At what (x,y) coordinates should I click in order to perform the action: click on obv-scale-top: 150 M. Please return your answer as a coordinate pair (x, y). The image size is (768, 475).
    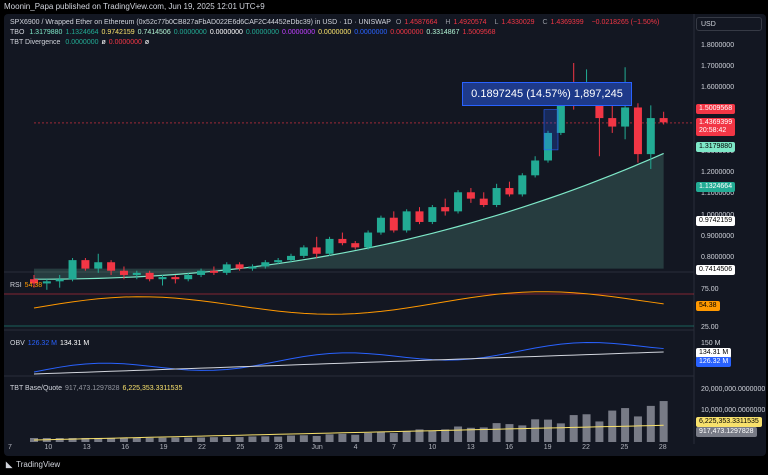
    Looking at the image, I should click on (711, 343).